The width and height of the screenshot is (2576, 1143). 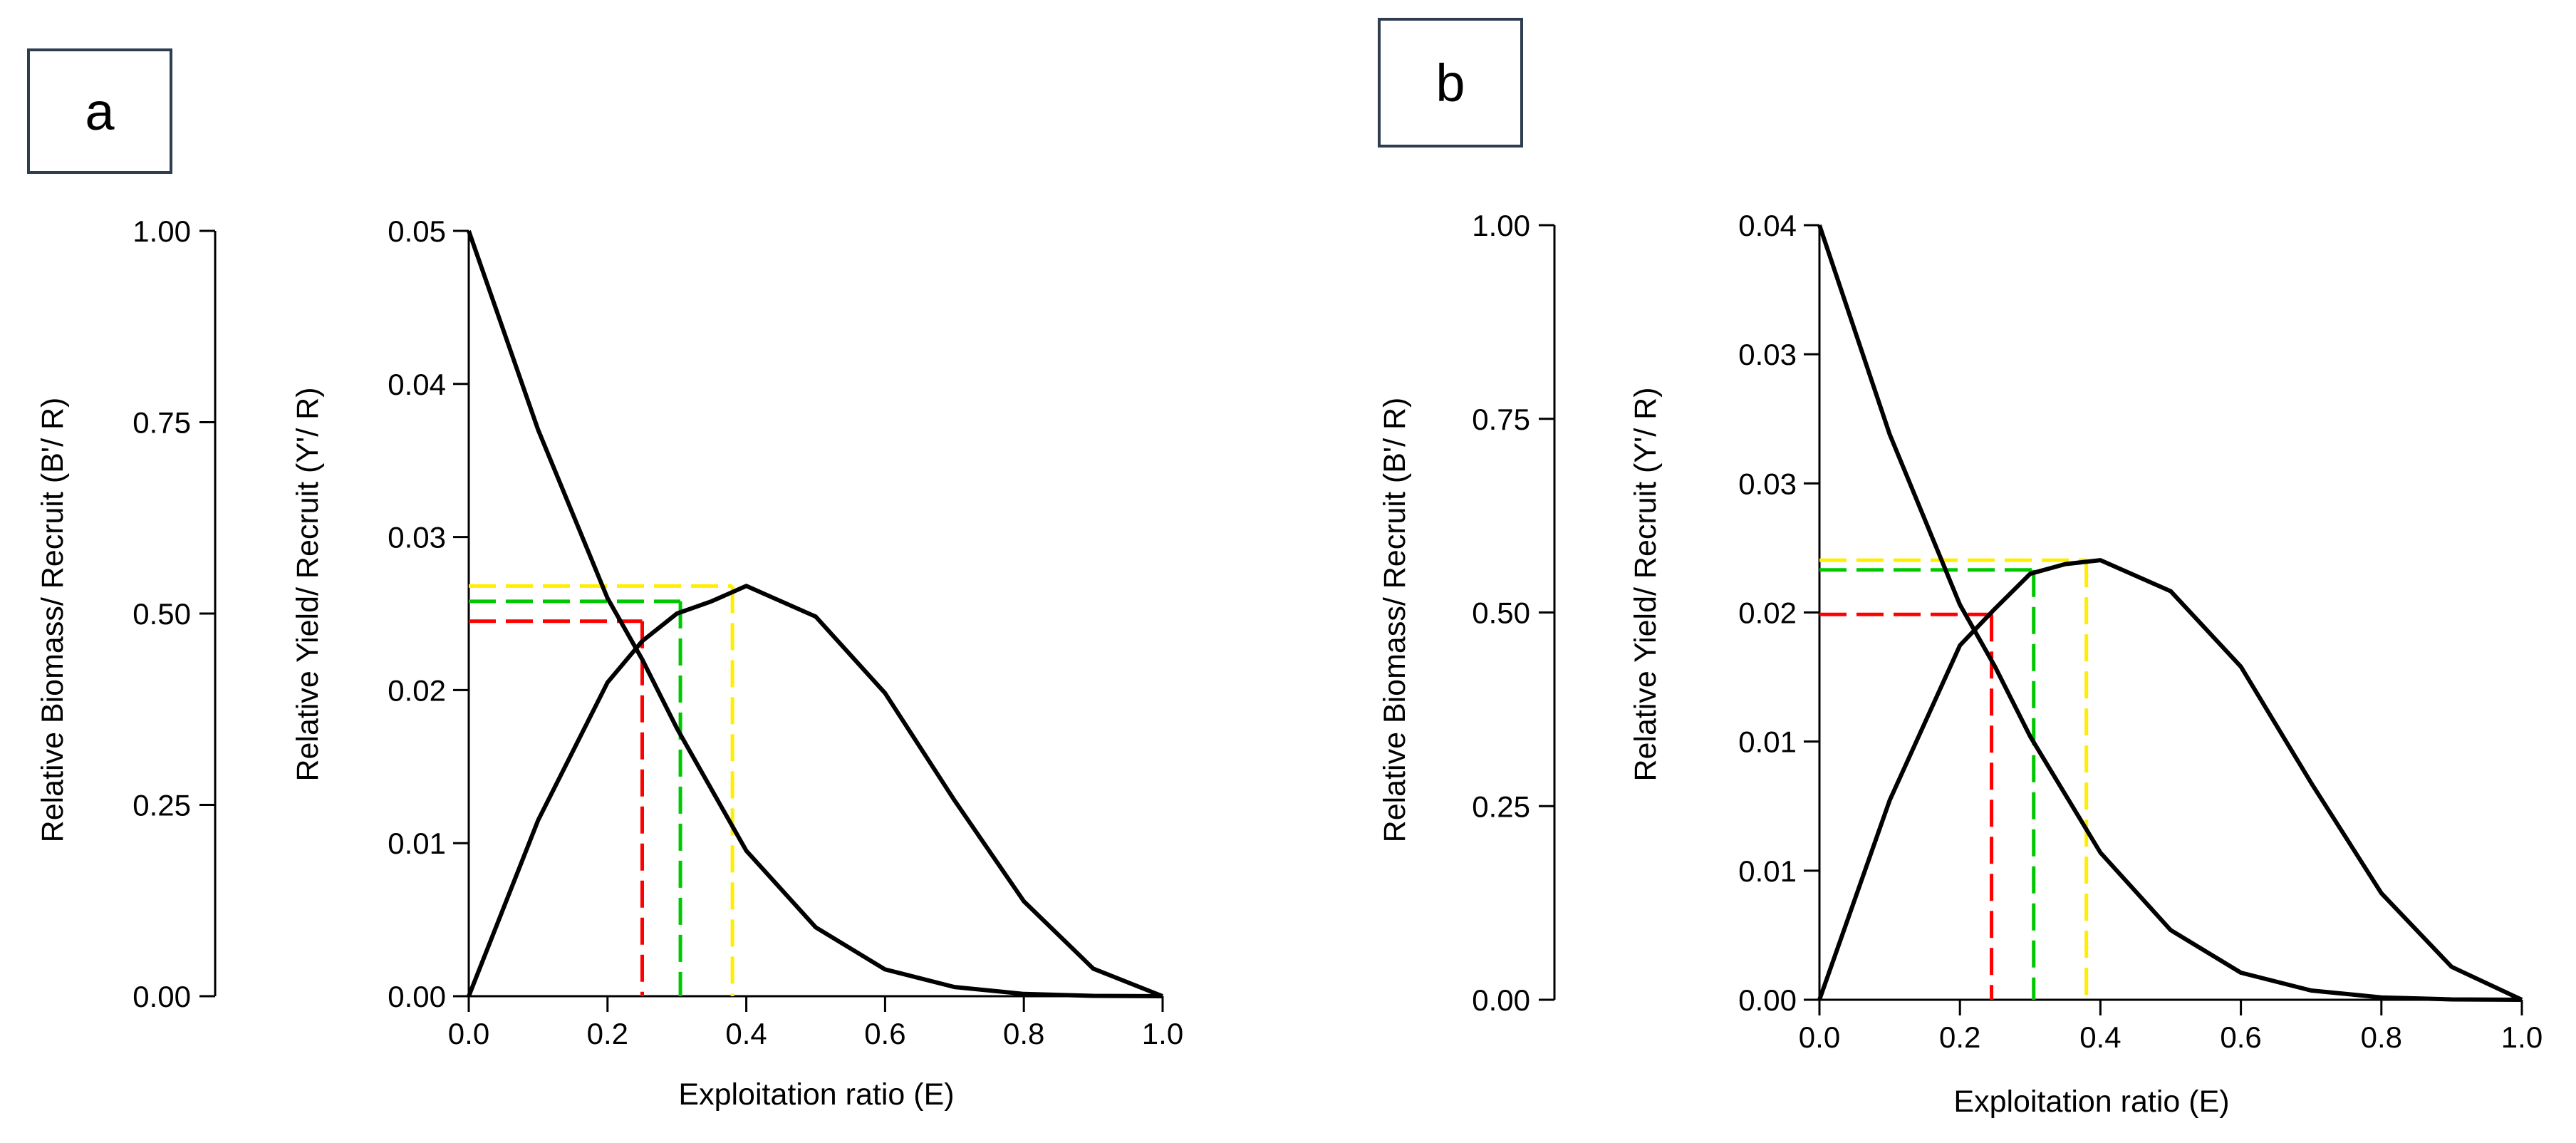 I want to click on right-y-axis: 0.00 0.01 0.01 0.02 0.03 0.03 0.04, so click(x=1779, y=613).